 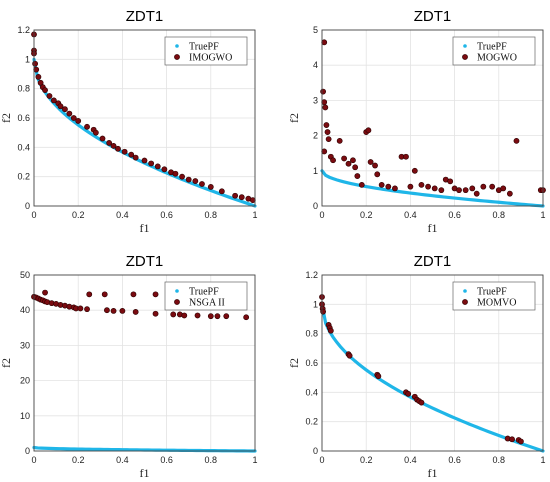 What do you see at coordinates (207, 303) in the screenshot?
I see `legend-entry: NSGA II` at bounding box center [207, 303].